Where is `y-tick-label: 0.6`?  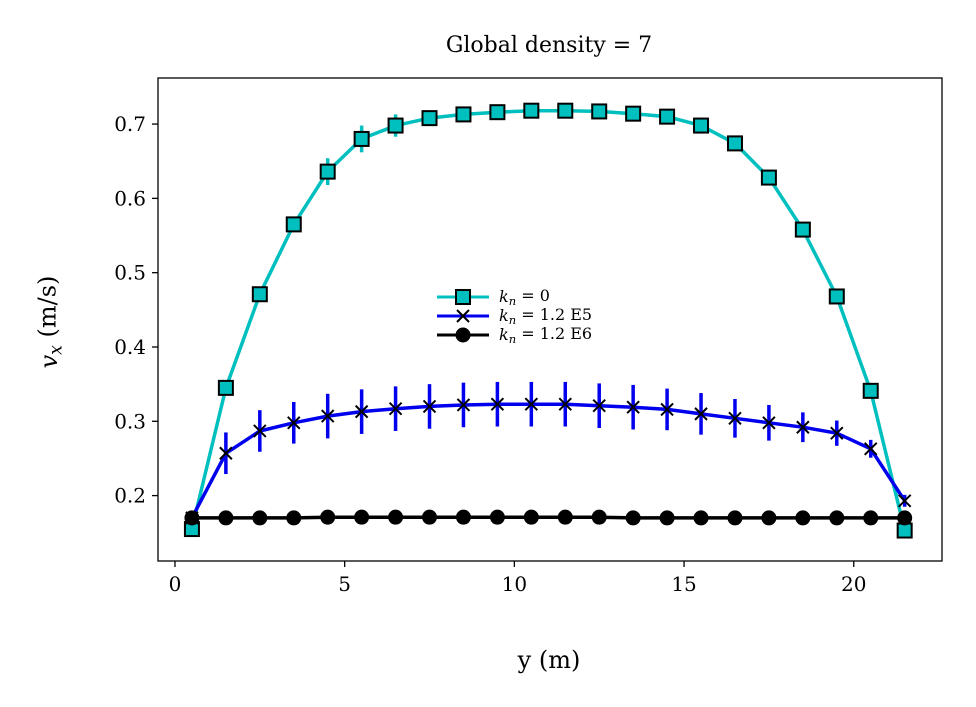
y-tick-label: 0.6 is located at coordinates (130, 198).